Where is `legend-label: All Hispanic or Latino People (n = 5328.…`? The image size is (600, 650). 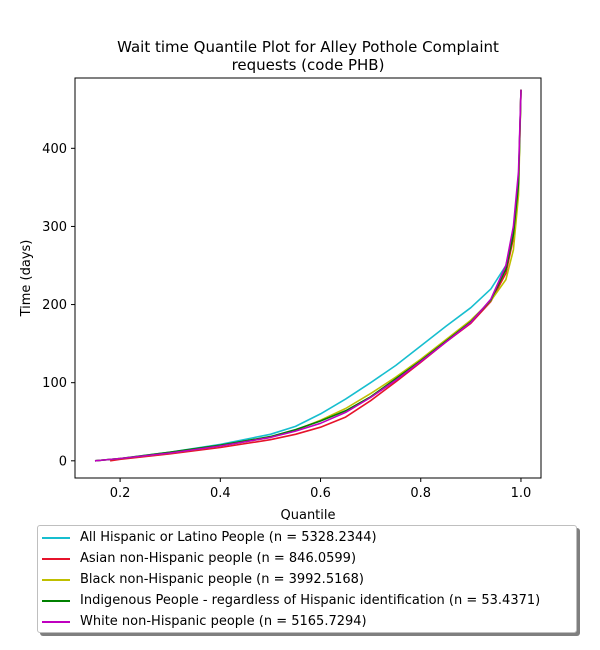
legend-label: All Hispanic or Latino People (n = 5328.… is located at coordinates (228, 537).